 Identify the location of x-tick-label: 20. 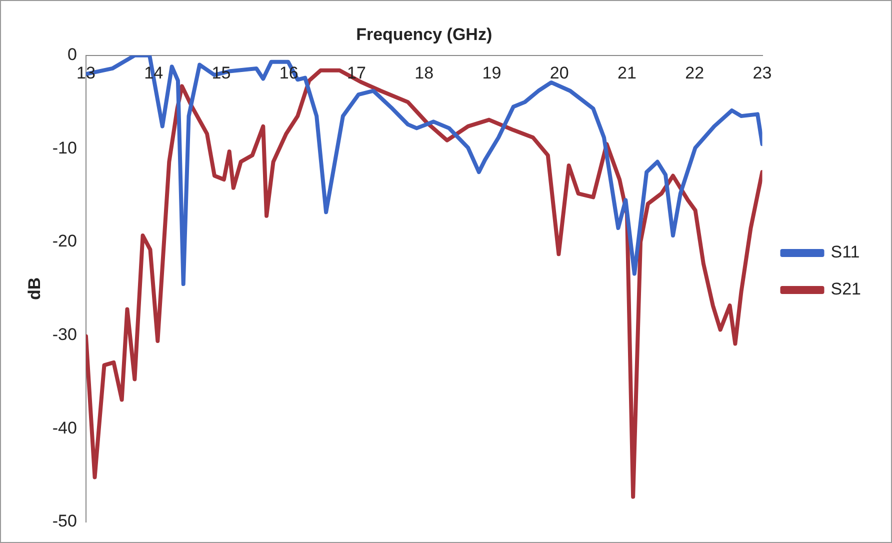
(559, 73).